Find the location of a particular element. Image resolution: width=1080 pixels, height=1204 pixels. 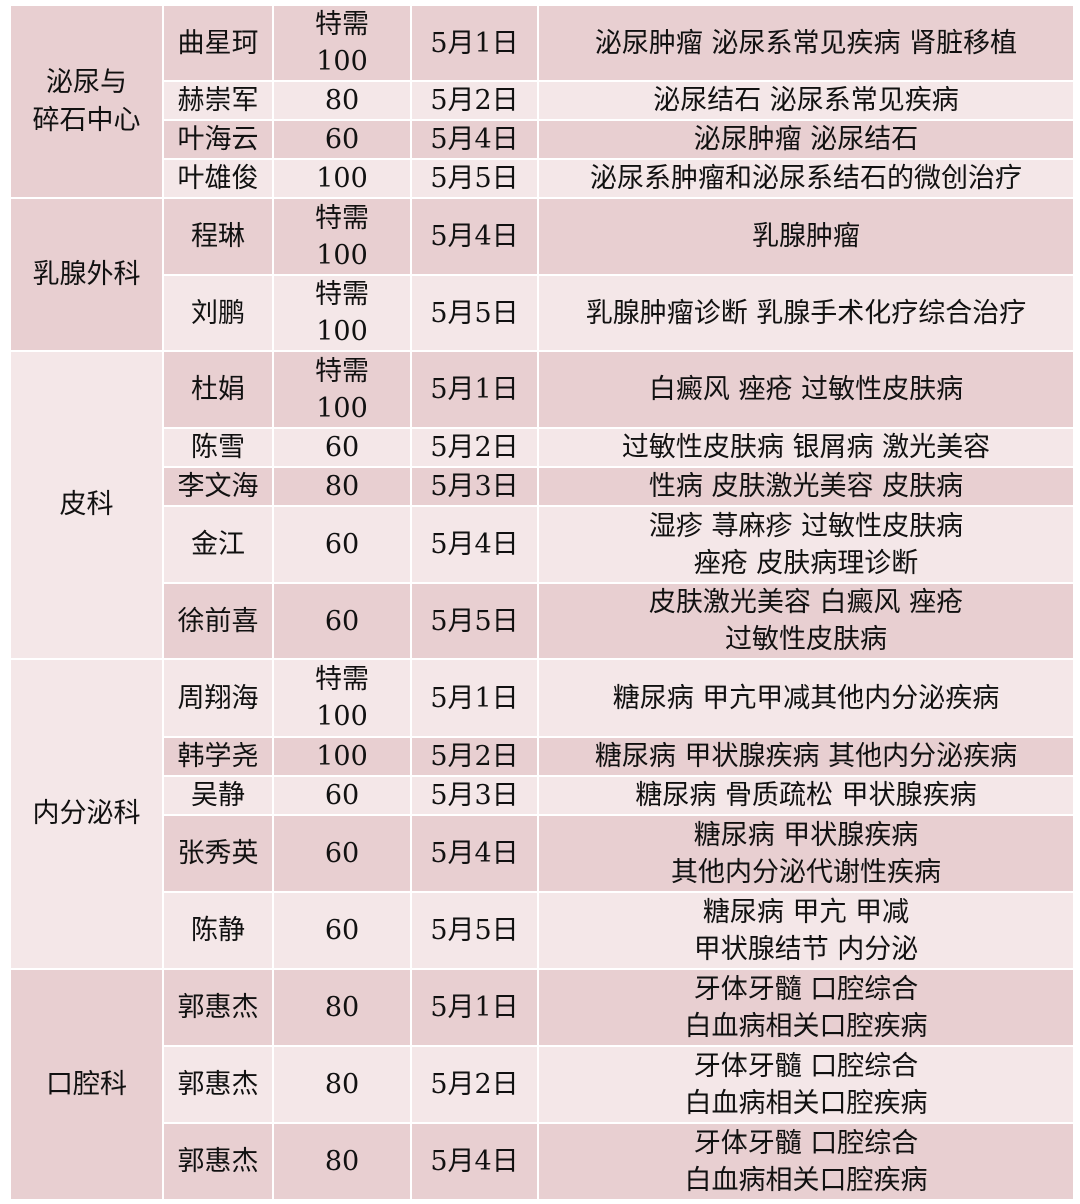

doctor-name-cell: 吴静 is located at coordinates (218, 795).